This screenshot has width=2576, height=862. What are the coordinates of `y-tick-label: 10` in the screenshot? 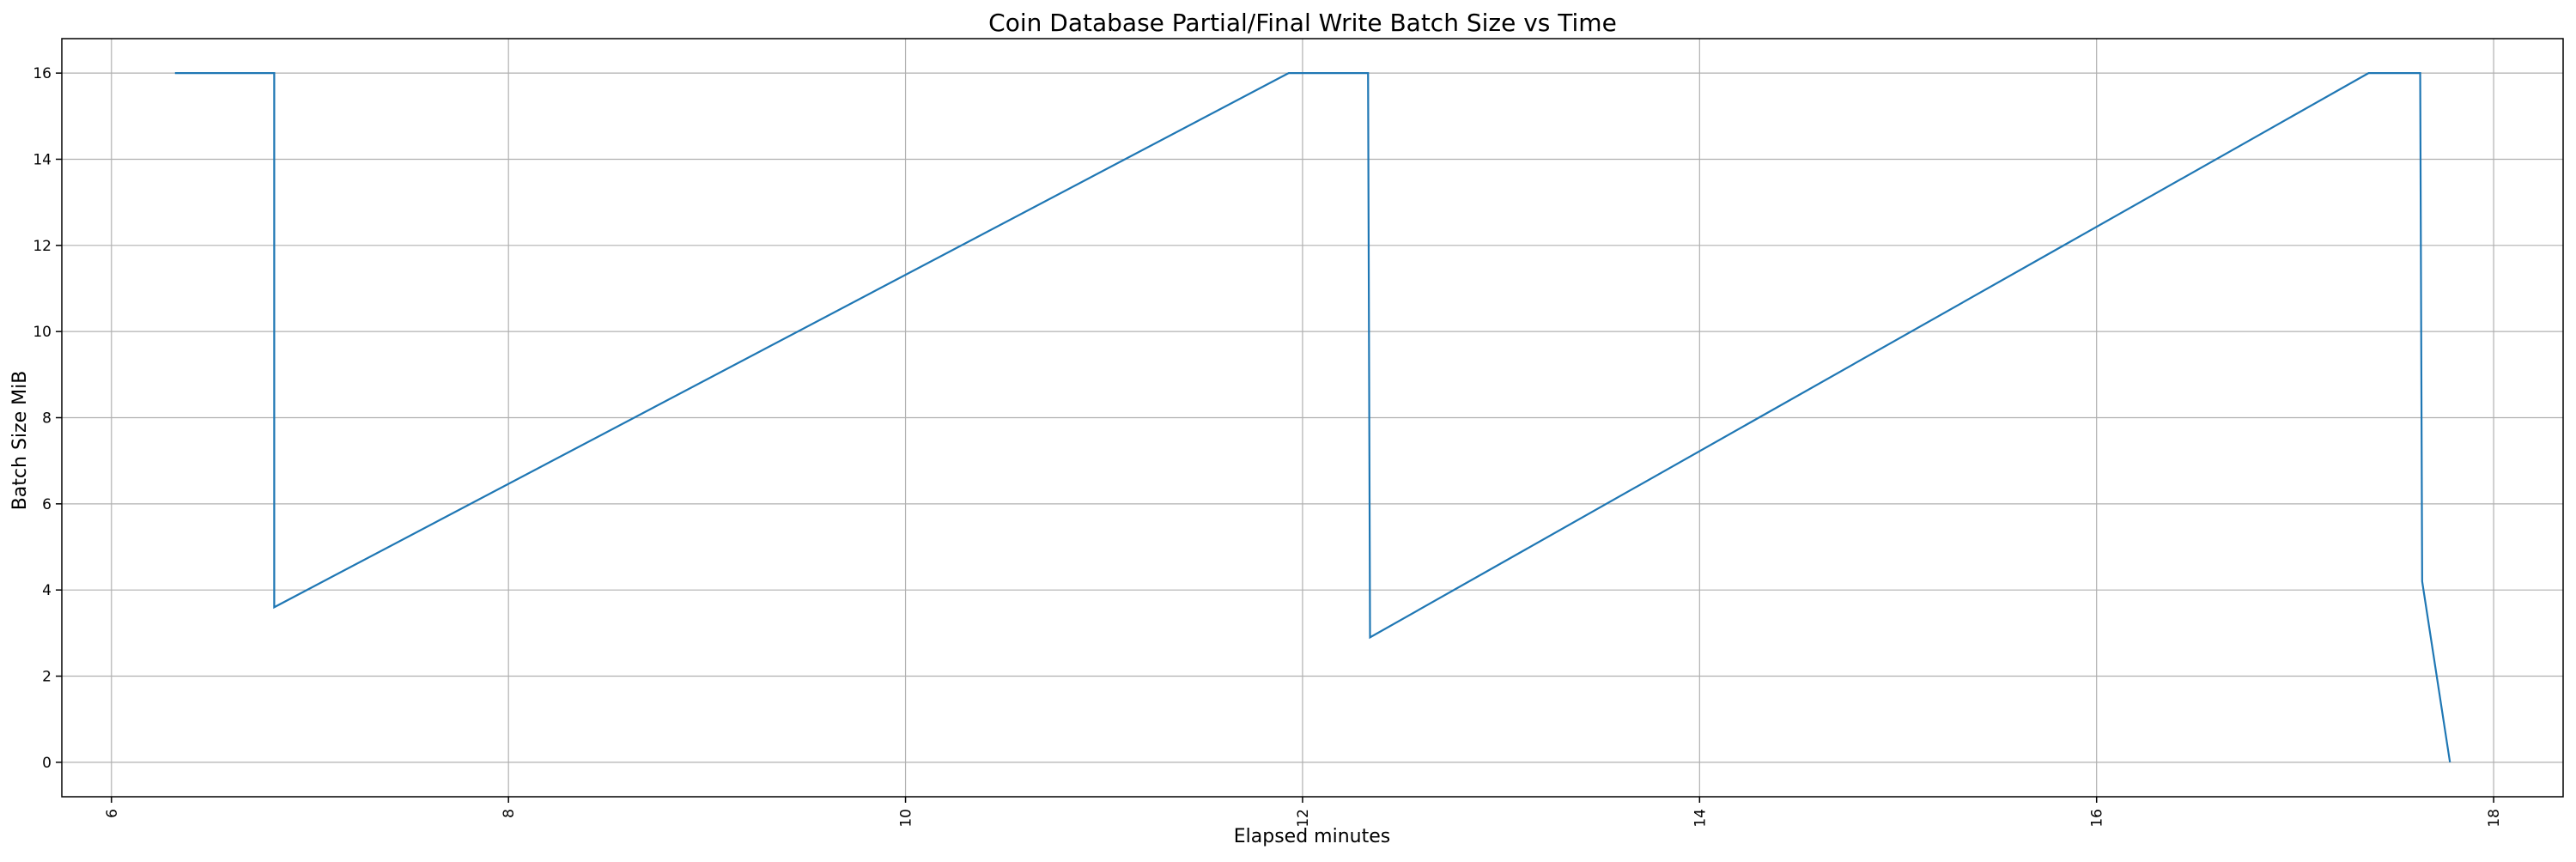 It's located at (42, 332).